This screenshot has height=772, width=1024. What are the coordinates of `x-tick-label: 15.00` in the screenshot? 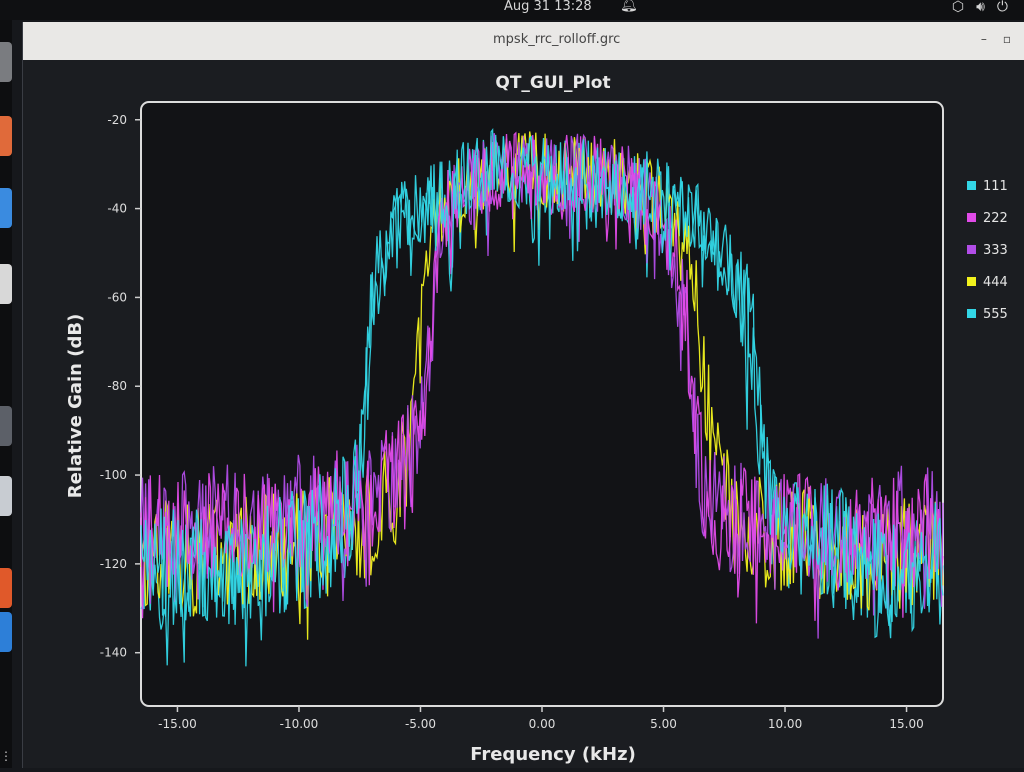 It's located at (906, 724).